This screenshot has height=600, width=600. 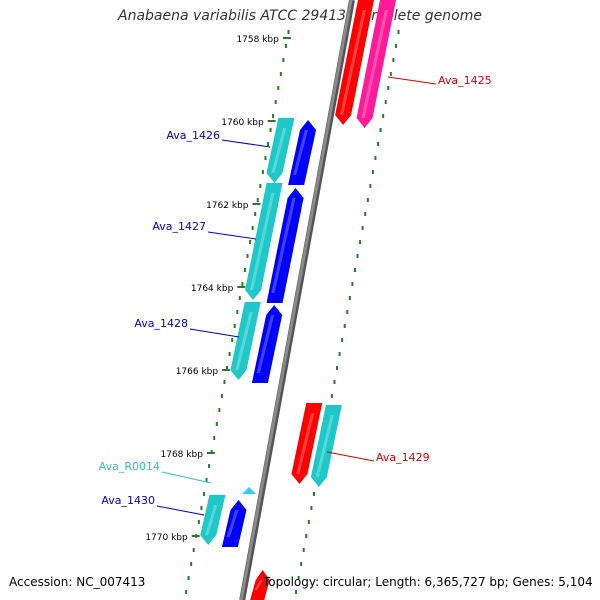 I want to click on gene-ava-1430-cyan-shine, so click(x=211, y=520).